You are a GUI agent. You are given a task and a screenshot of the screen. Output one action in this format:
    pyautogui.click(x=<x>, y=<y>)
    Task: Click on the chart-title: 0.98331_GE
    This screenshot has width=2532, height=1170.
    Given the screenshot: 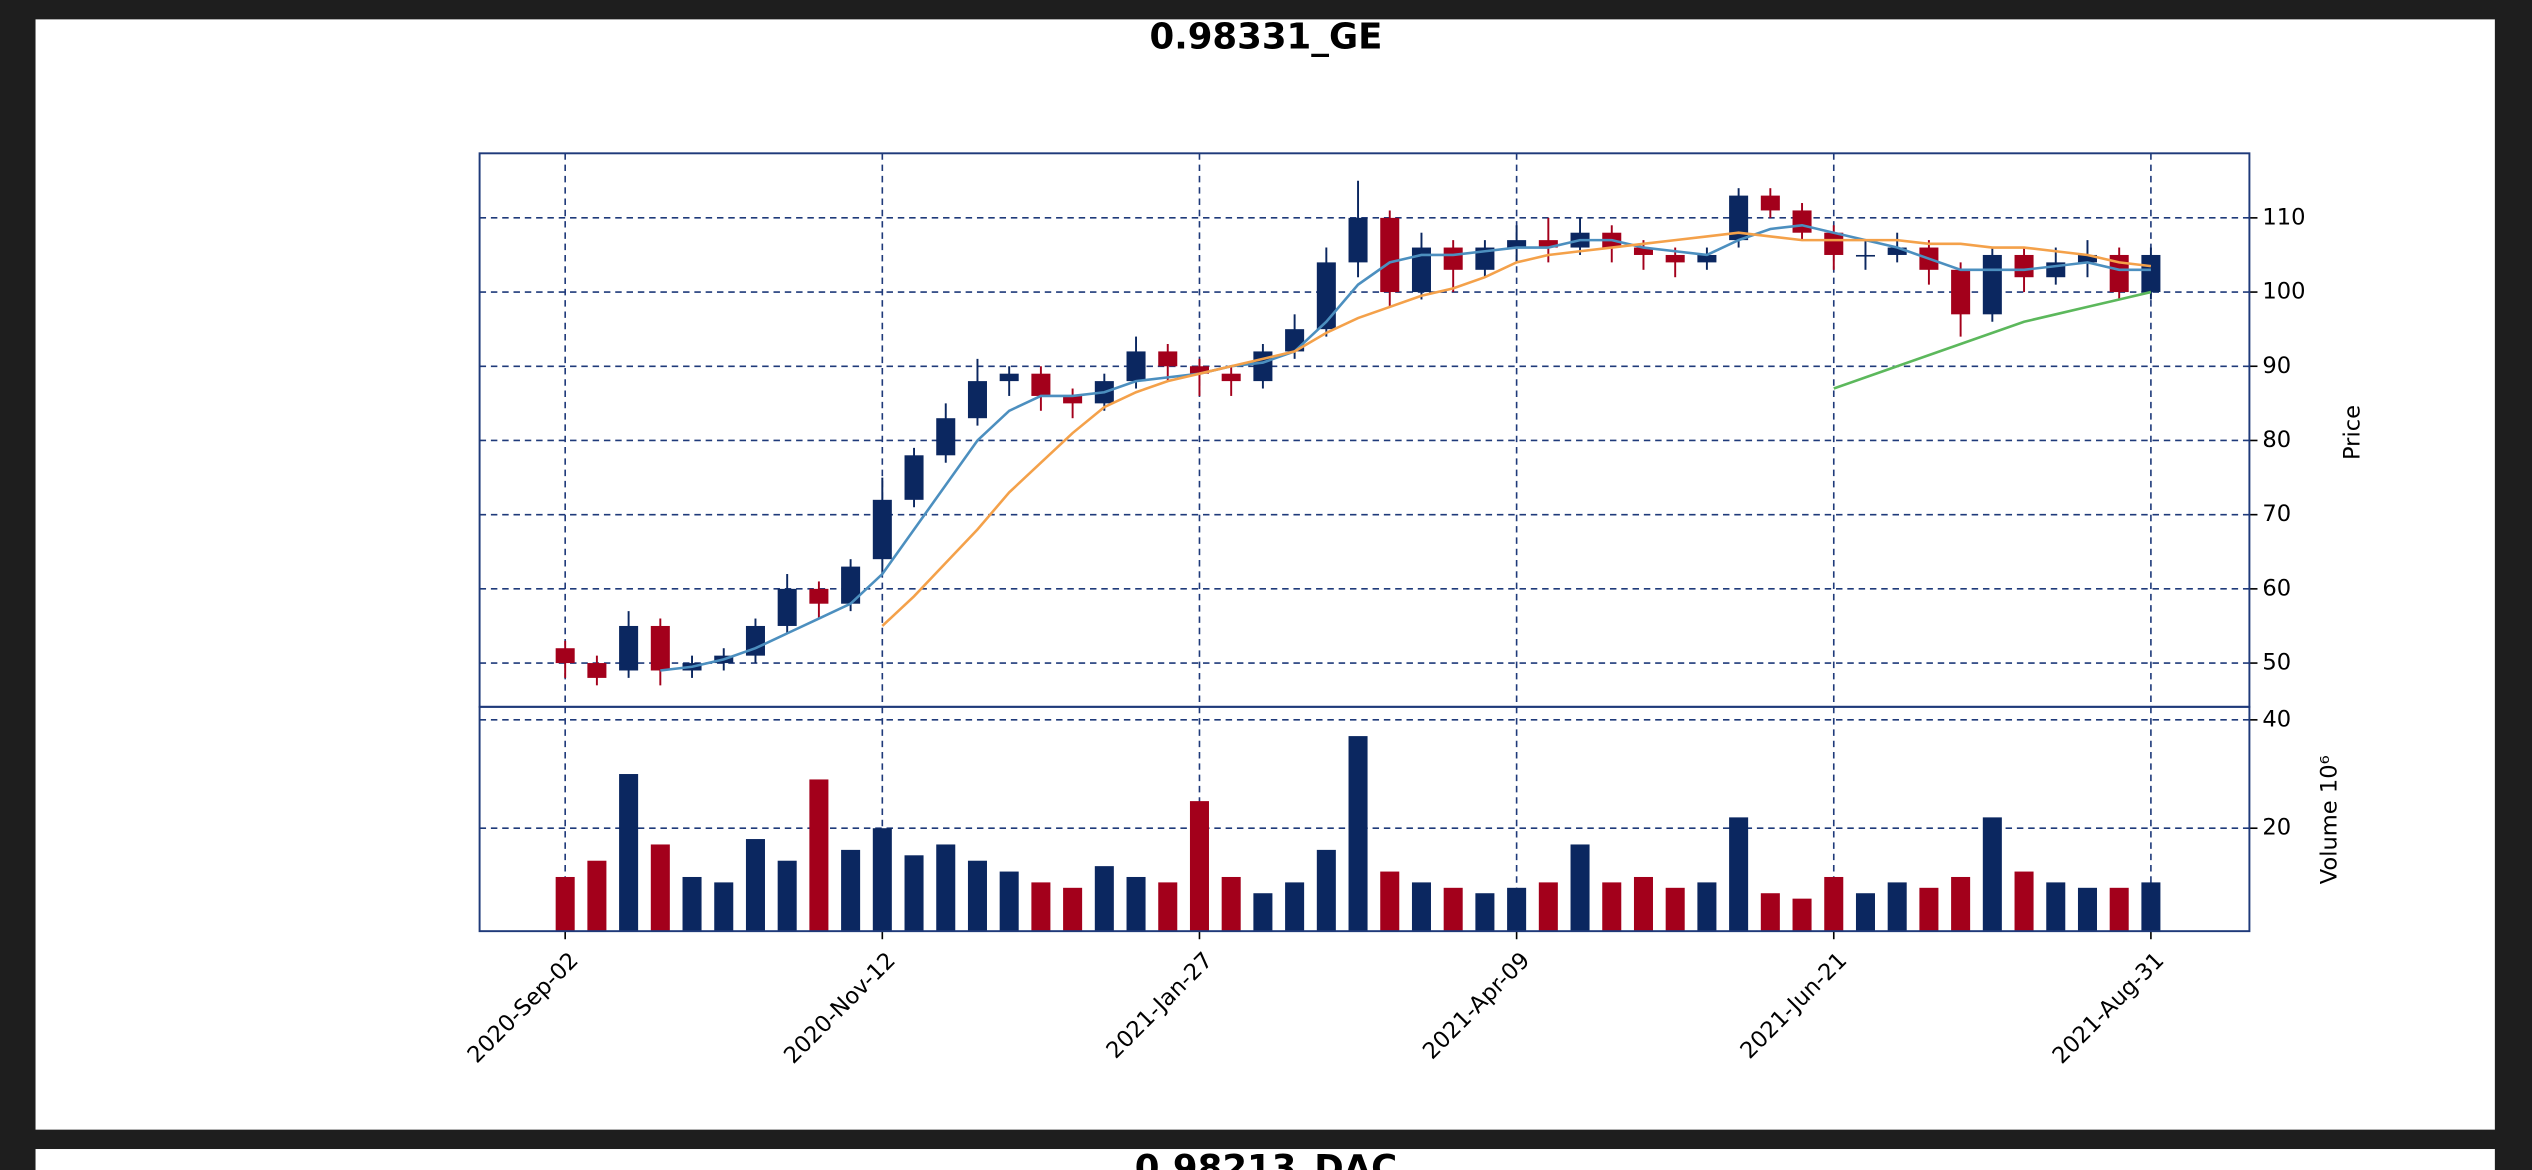 What is the action you would take?
    pyautogui.click(x=1266, y=37)
    